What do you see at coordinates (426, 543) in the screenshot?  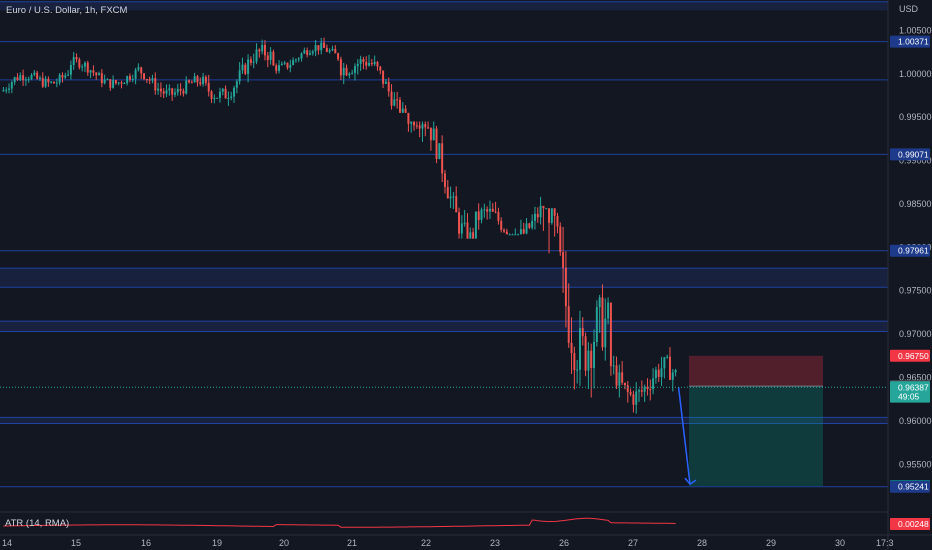 I see `time-tick-label: 22` at bounding box center [426, 543].